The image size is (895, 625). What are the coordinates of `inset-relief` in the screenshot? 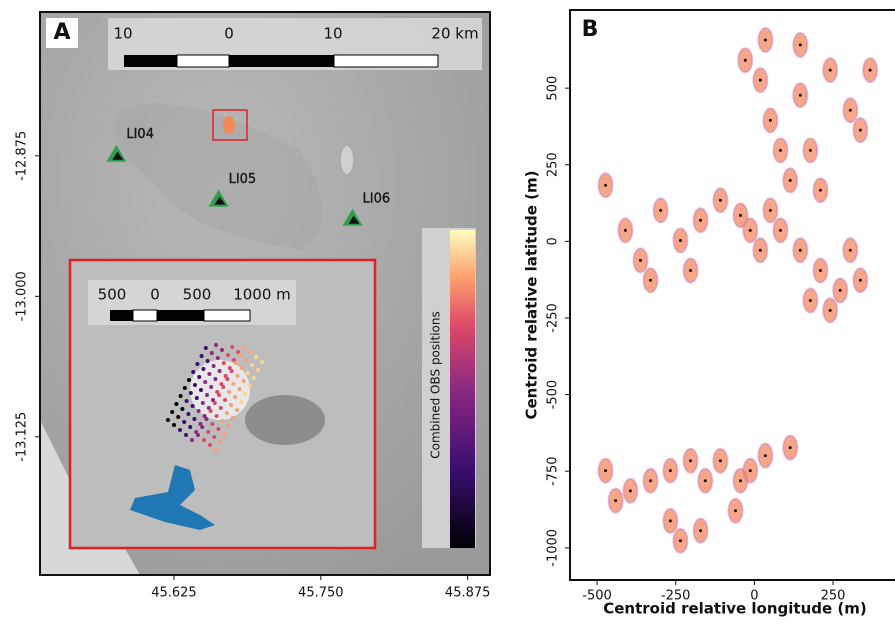 It's located at (220, 390).